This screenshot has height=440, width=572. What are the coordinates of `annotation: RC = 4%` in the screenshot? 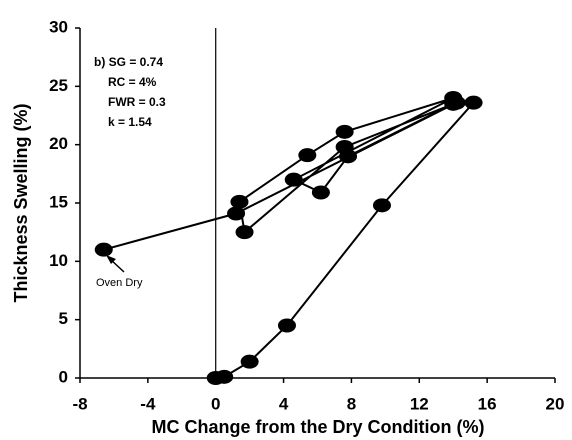 It's located at (132, 82).